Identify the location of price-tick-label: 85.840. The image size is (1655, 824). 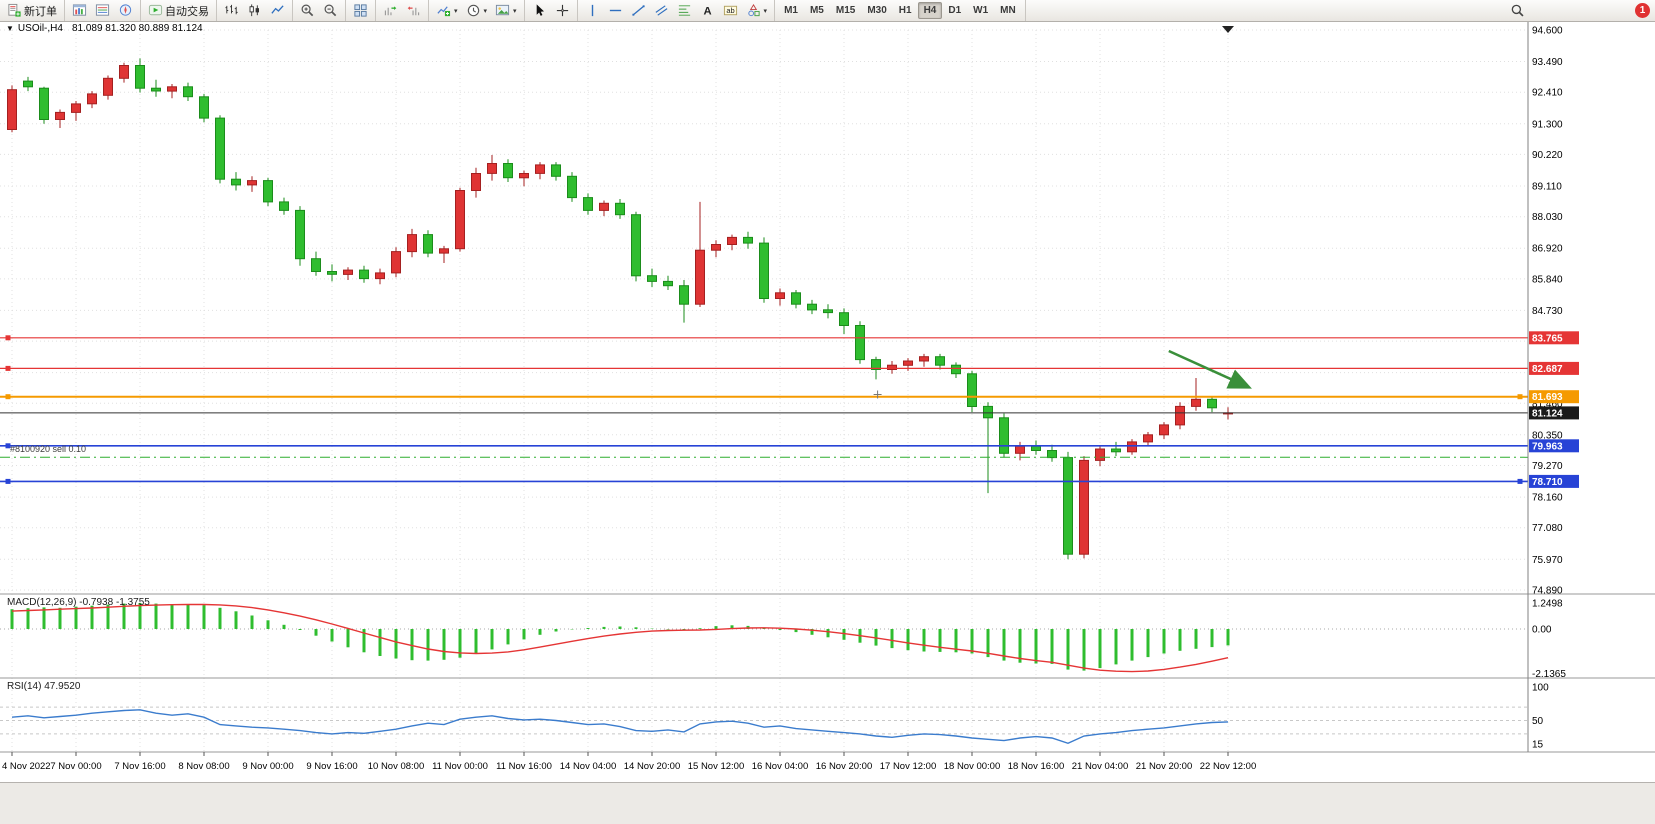
(1547, 279).